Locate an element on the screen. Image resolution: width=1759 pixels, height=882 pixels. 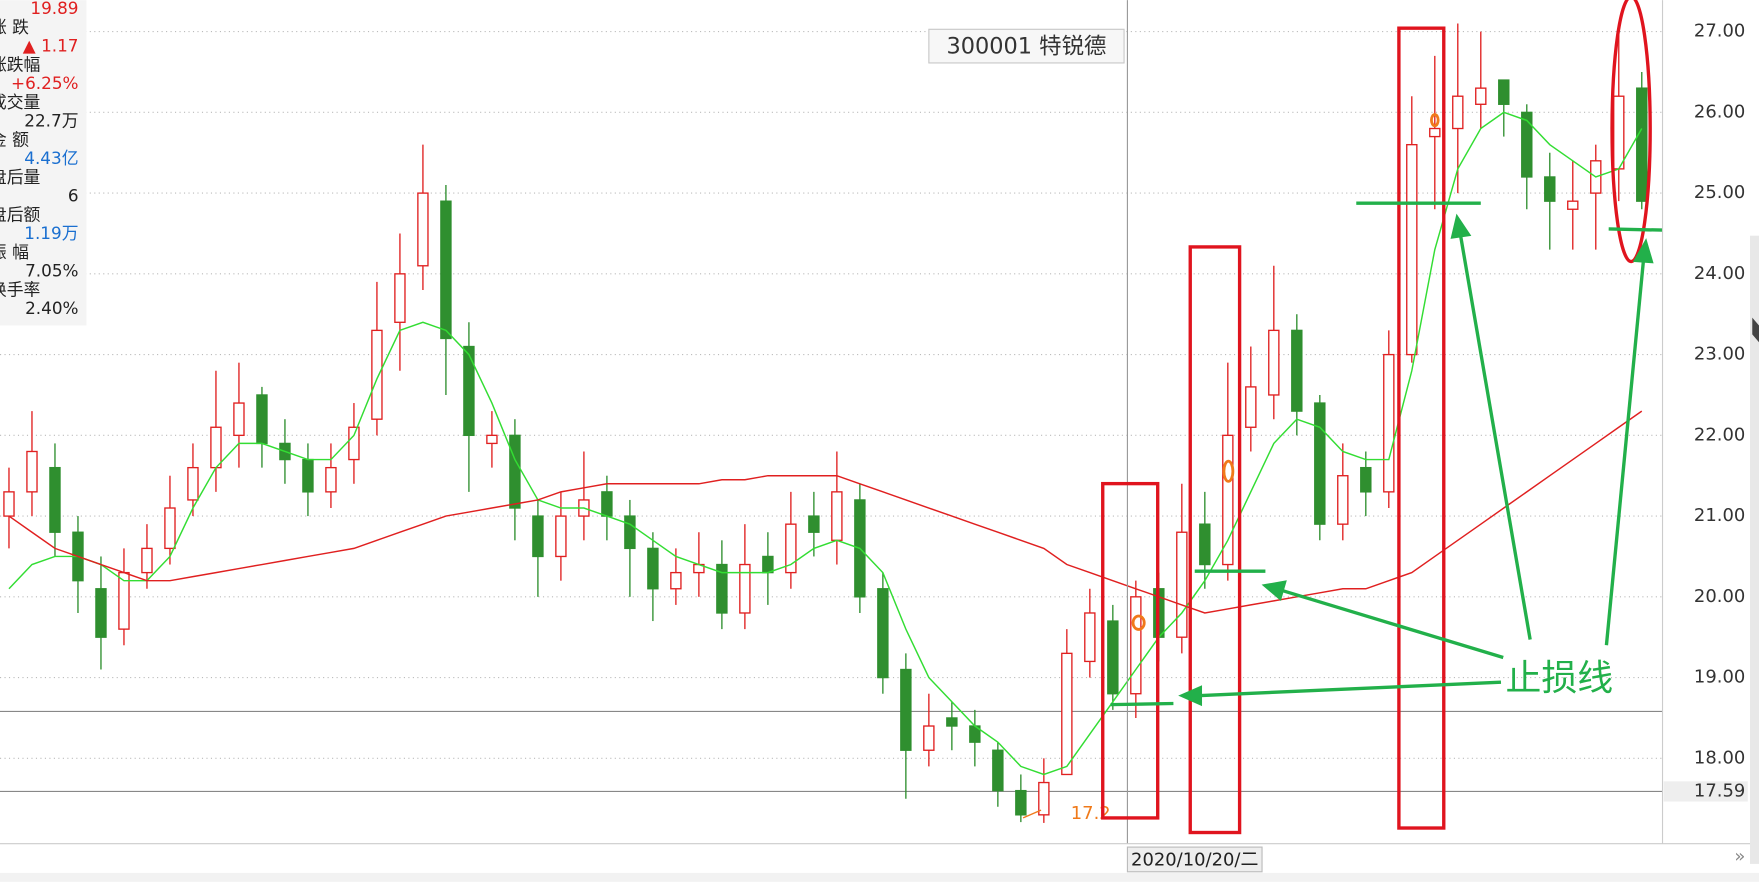
y-tick-label: 22.00 is located at coordinates (1719, 434).